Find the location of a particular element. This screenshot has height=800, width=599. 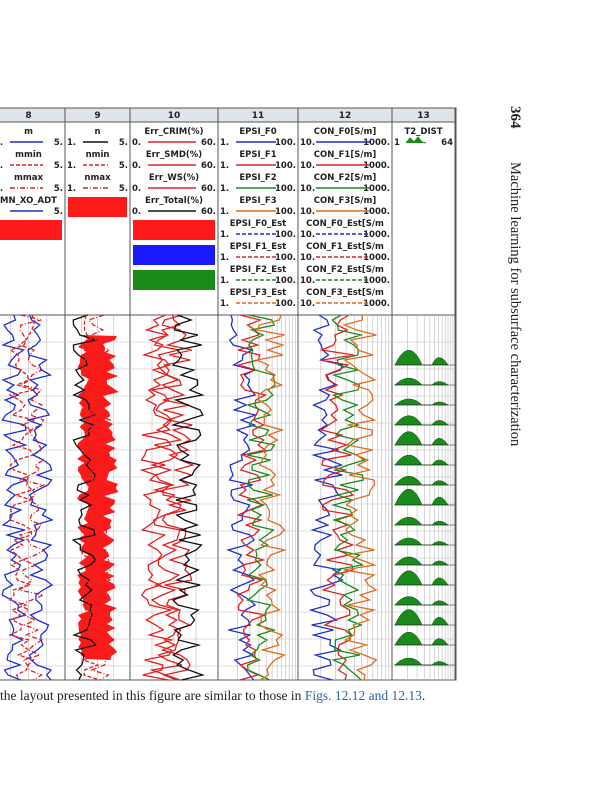

curve-name: EPSI_F0 is located at coordinates (257, 132).